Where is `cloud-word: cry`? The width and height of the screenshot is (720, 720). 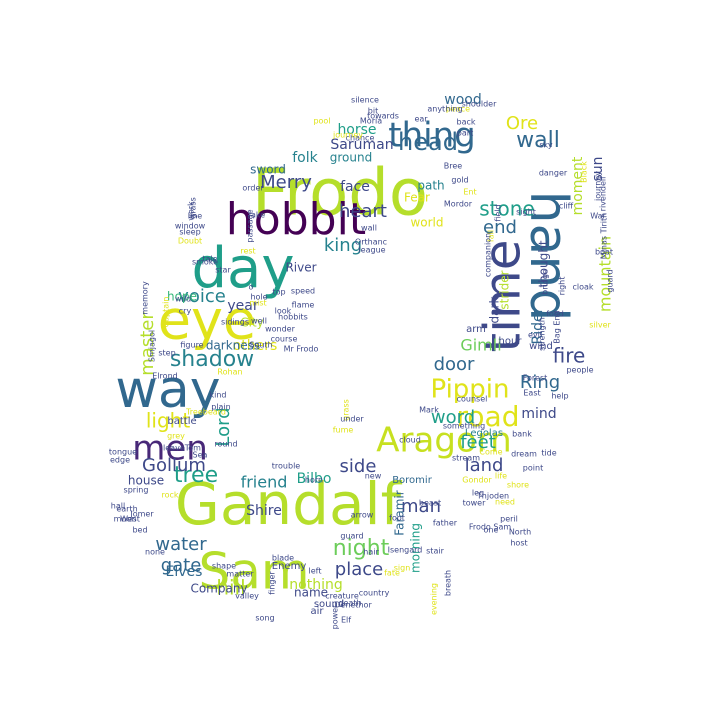
cloud-word: cry is located at coordinates (185, 311).